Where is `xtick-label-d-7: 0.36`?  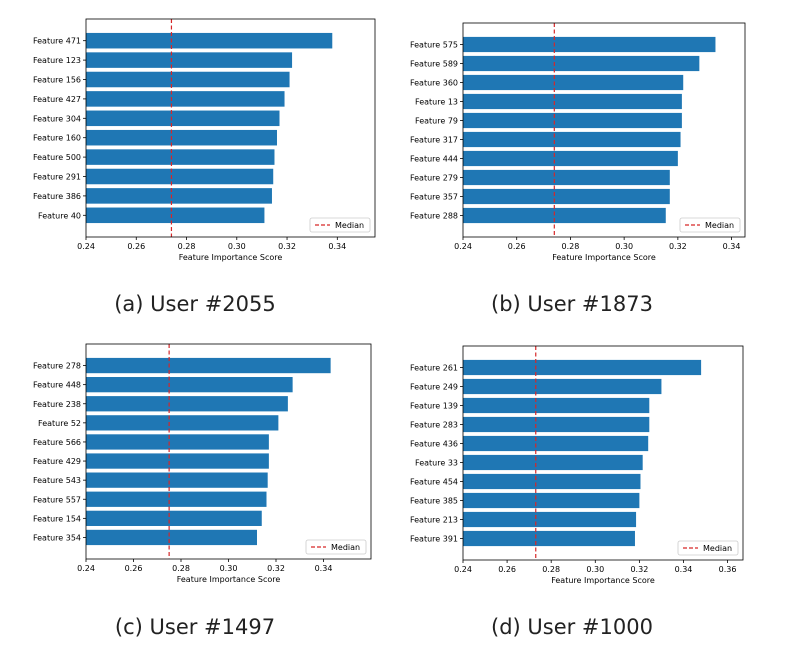
xtick-label-d-7: 0.36 is located at coordinates (728, 569).